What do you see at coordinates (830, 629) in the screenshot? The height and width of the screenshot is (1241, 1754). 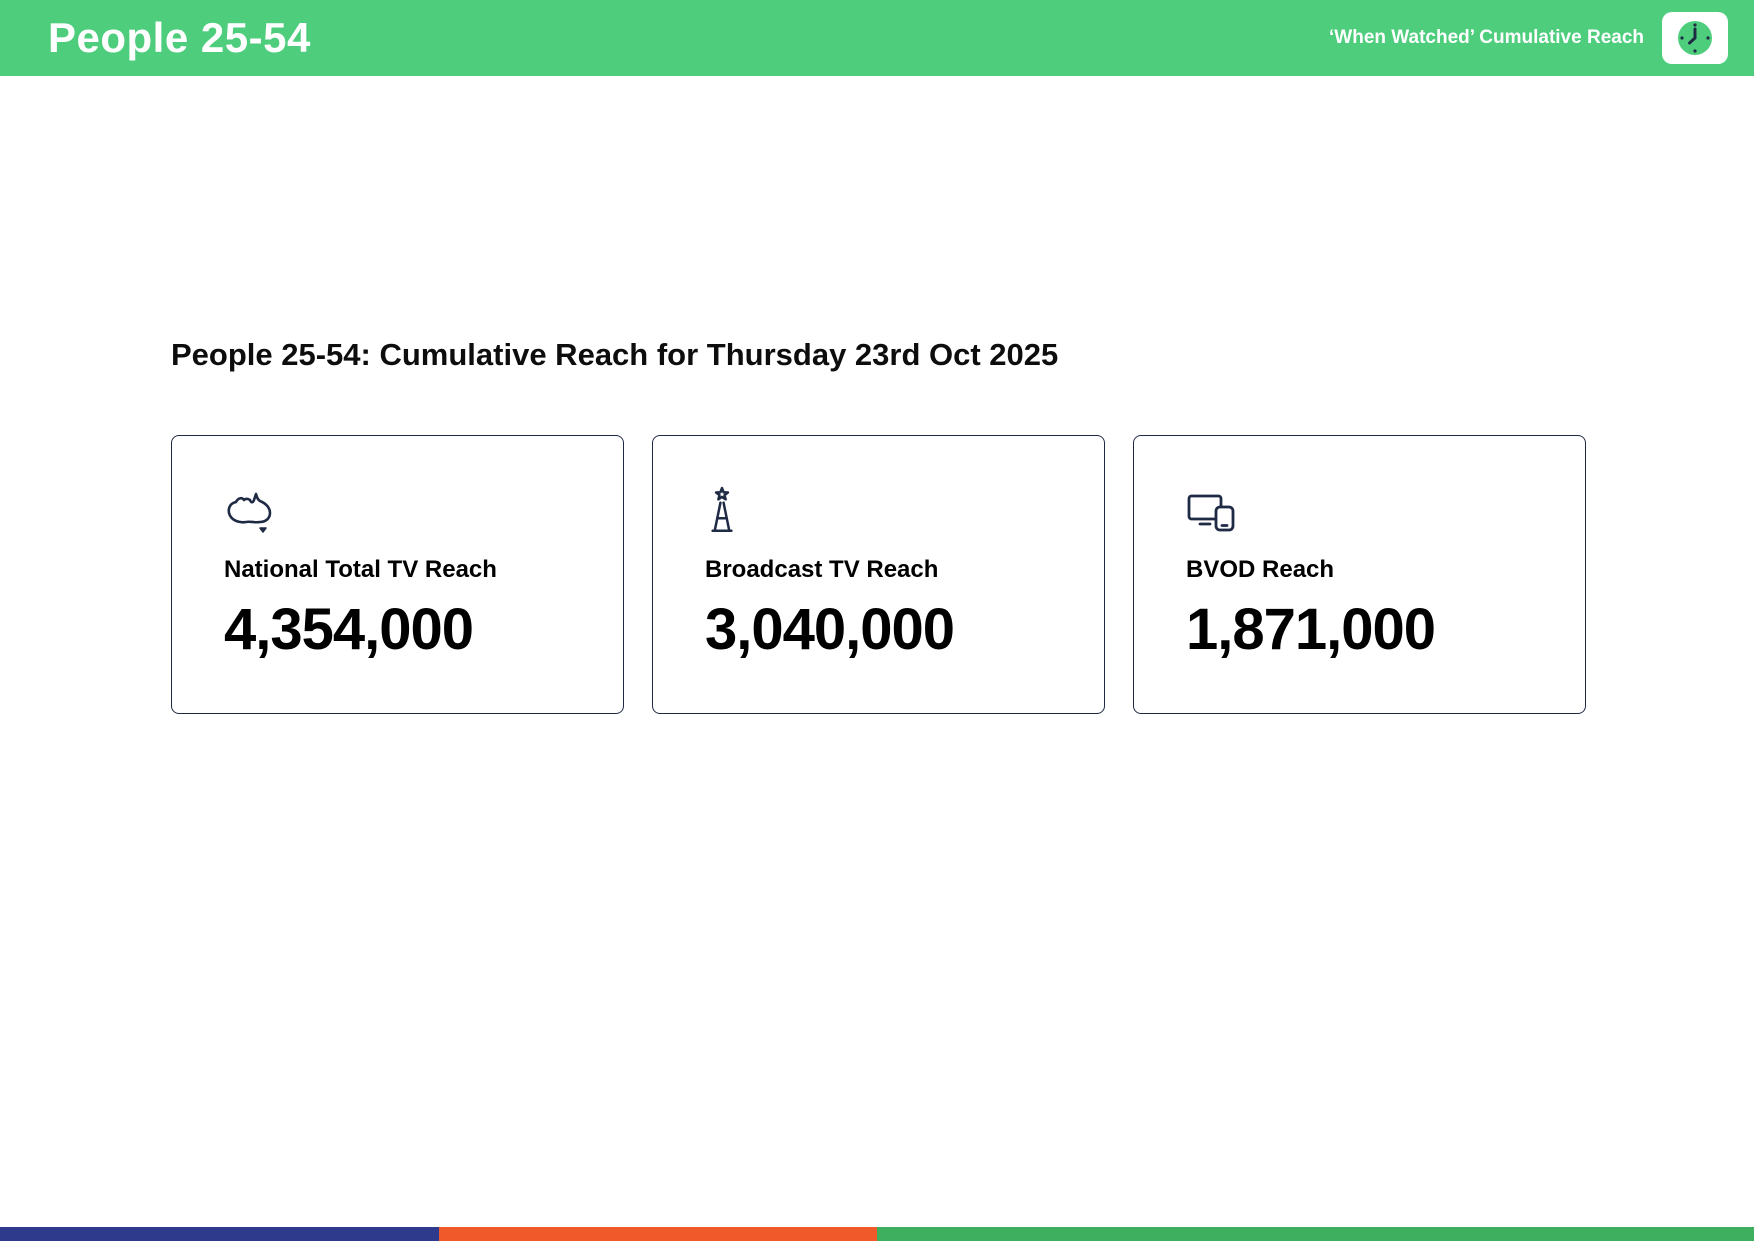 I see `metric-value: 3,040,000` at bounding box center [830, 629].